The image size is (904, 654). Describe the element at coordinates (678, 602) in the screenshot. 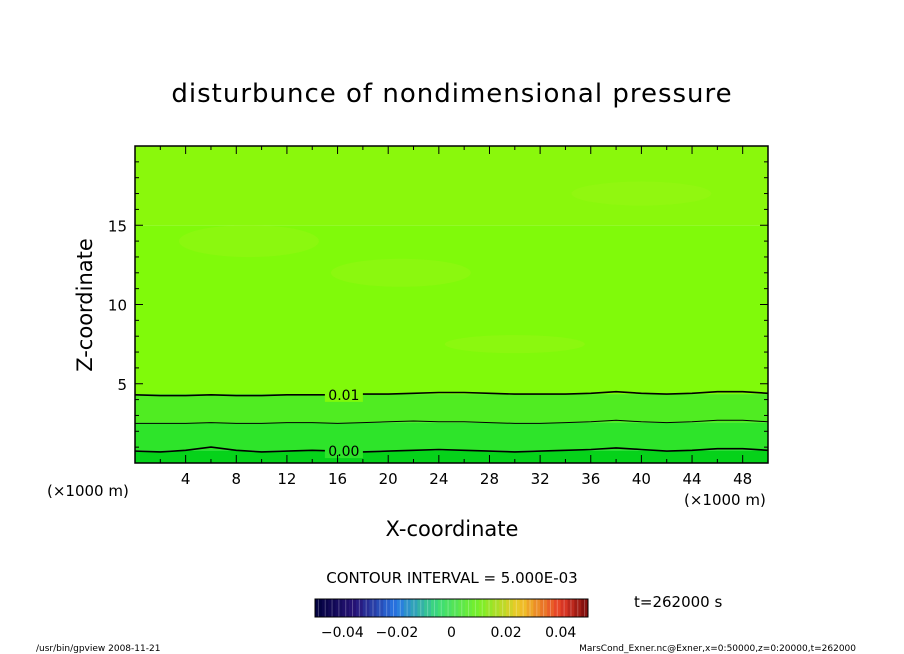

I see `time-label: t=262000 s` at that location.